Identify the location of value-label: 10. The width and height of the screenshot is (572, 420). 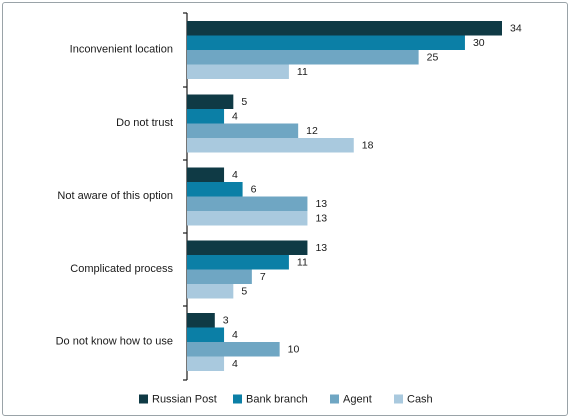
(294, 350).